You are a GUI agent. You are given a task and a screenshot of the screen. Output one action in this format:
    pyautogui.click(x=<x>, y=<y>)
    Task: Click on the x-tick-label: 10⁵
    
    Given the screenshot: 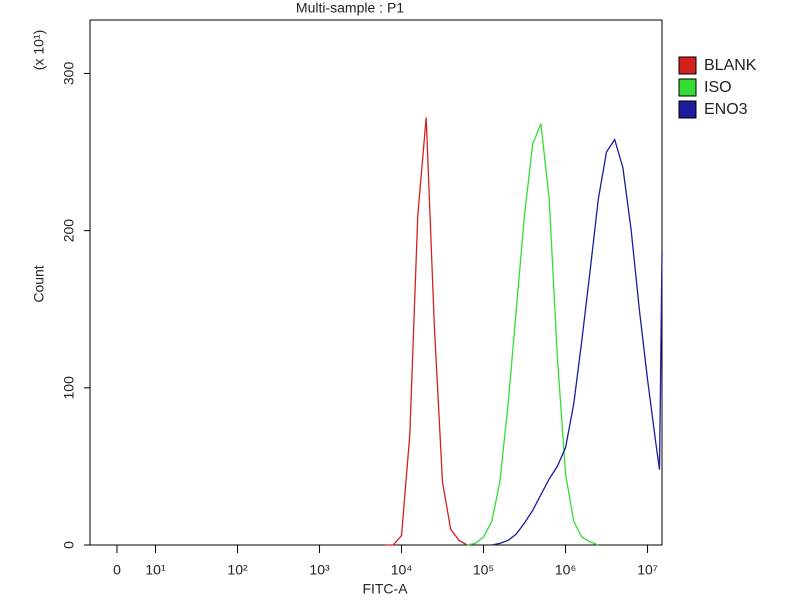 What is the action you would take?
    pyautogui.click(x=483, y=570)
    